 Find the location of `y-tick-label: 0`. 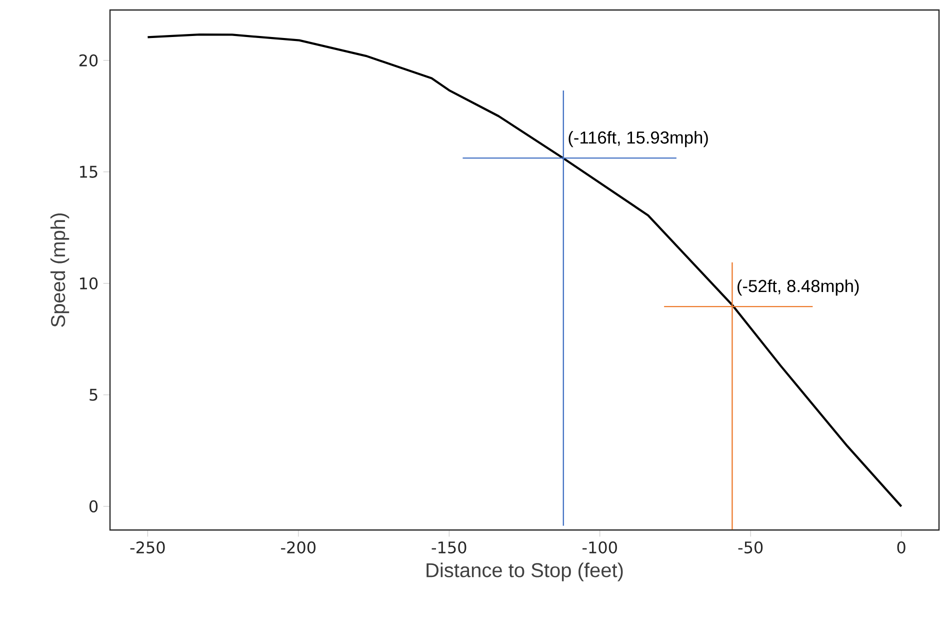

y-tick-label: 0 is located at coordinates (93, 506).